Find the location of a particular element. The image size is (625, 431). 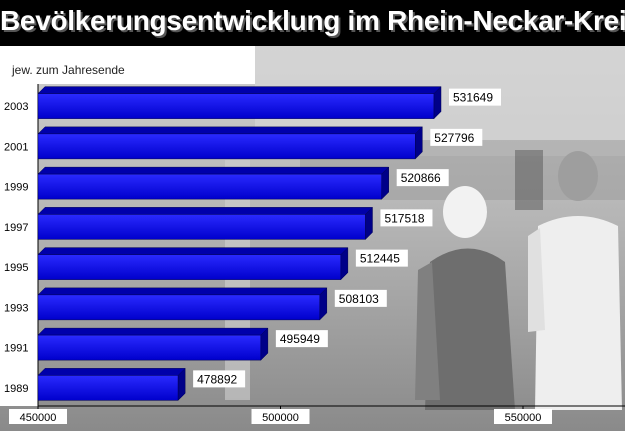

x-tick-label: 450000 is located at coordinates (38, 418).